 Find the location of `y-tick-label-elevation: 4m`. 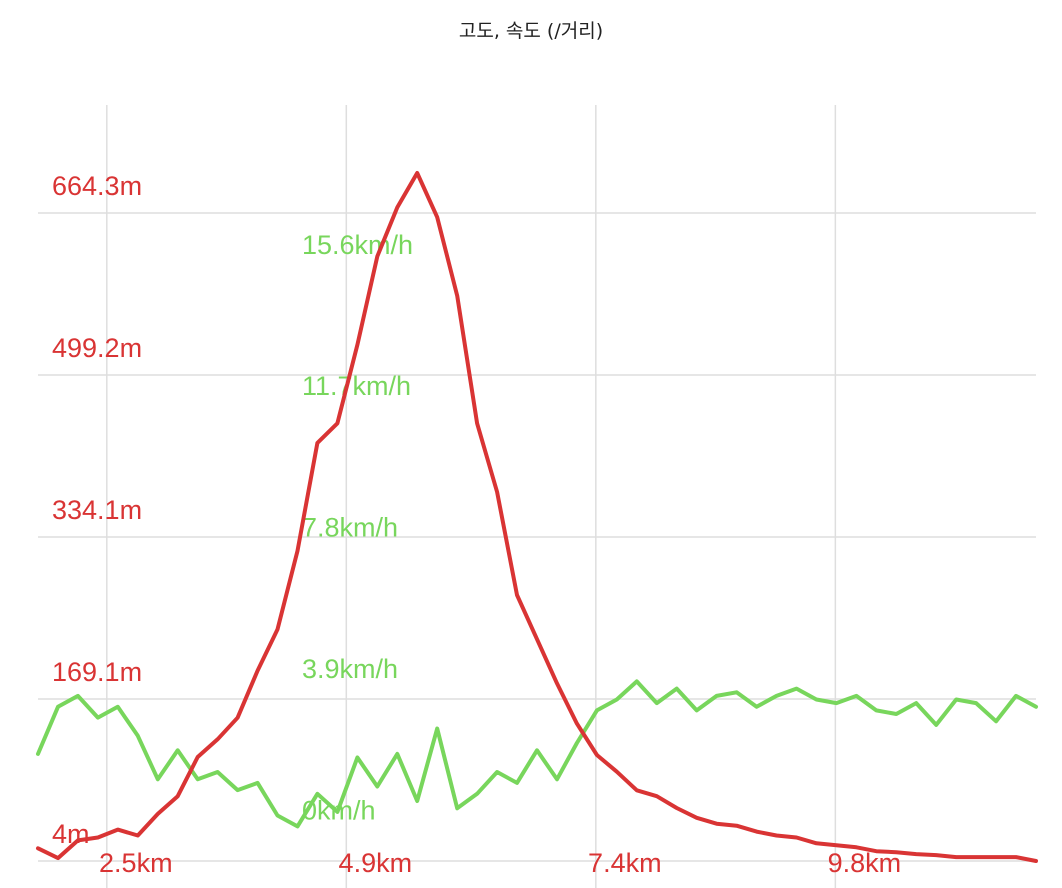

y-tick-label-elevation: 4m is located at coordinates (71, 834).